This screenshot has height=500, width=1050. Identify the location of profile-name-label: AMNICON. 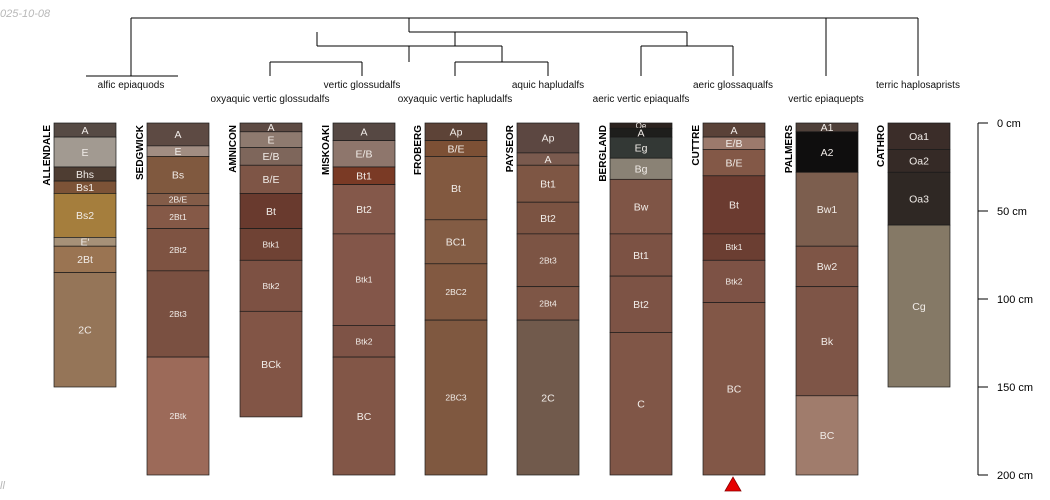
(233, 149).